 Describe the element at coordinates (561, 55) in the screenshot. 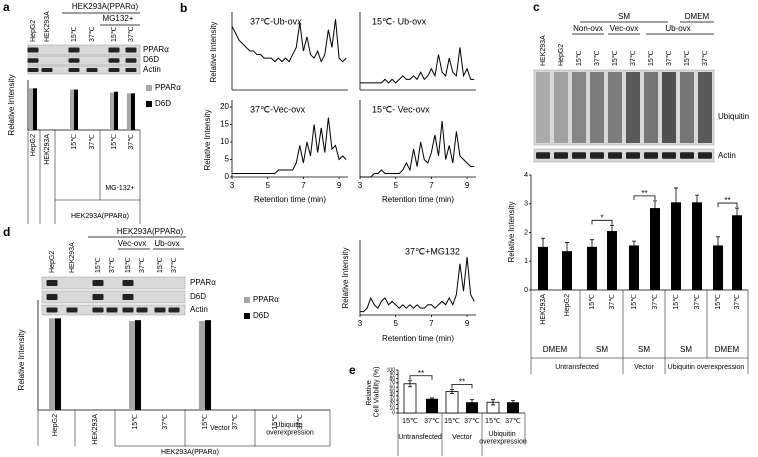

I see `lane-label: HepG2` at that location.